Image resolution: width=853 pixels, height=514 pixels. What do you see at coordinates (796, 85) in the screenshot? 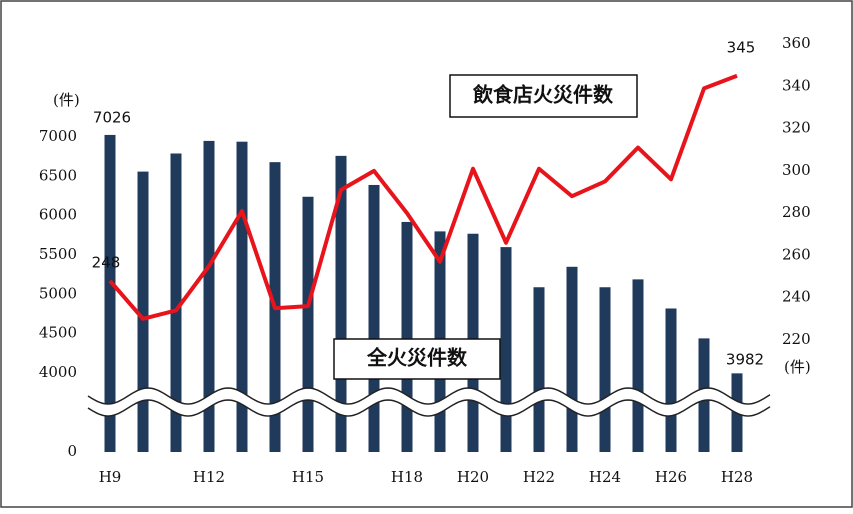
I see `y2-tick-label: 340` at bounding box center [796, 85].